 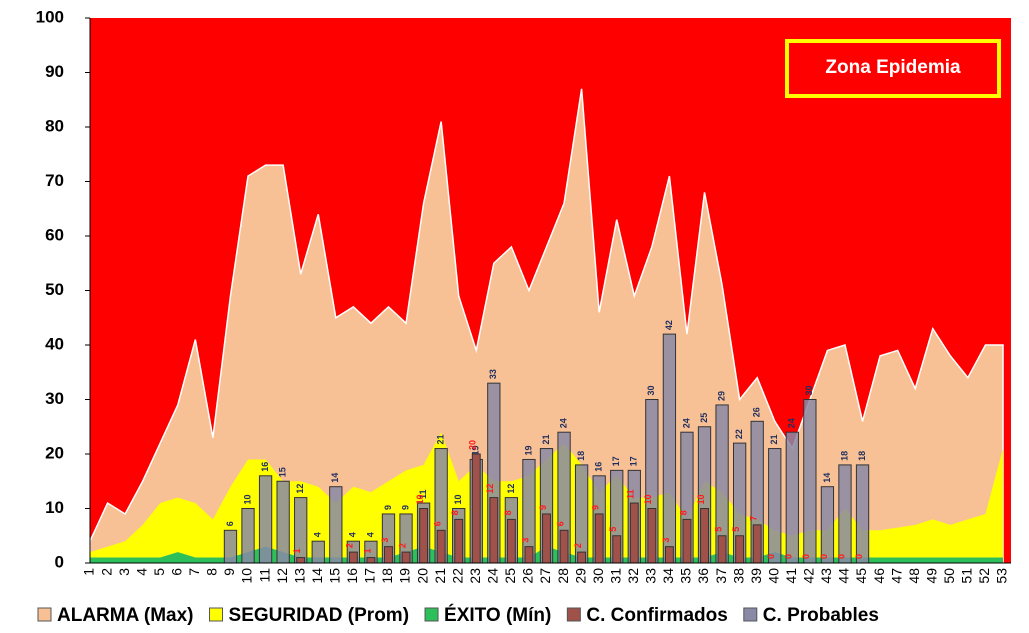 I want to click on value-label: 26, so click(x=757, y=412).